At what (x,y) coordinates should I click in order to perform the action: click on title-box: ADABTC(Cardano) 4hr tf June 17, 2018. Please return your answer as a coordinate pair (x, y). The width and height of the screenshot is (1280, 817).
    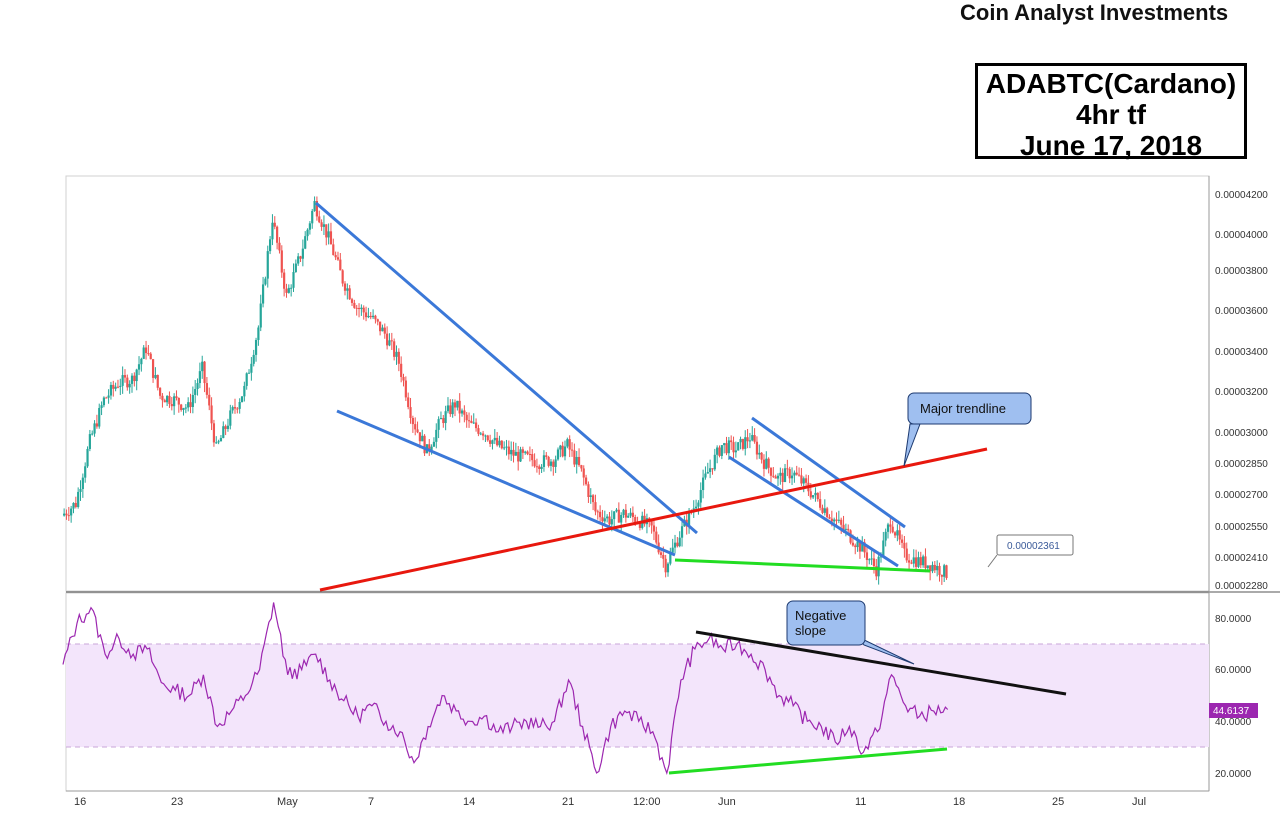
    Looking at the image, I should click on (1111, 112).